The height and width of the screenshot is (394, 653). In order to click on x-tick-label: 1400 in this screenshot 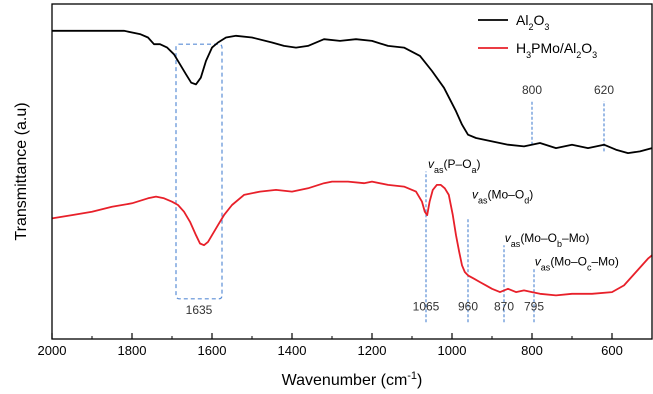, I will do `click(292, 350)`.